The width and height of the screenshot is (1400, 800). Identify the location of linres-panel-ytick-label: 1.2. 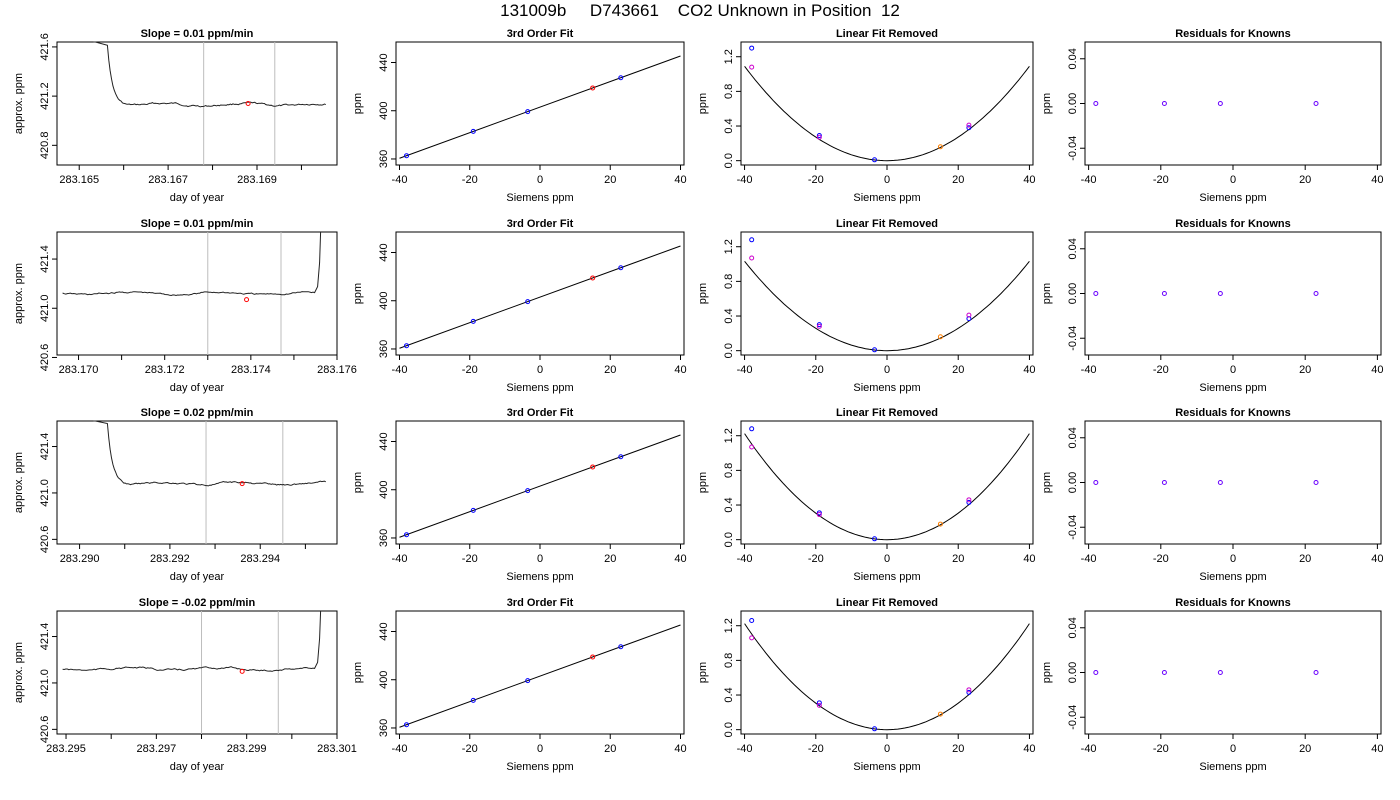
(729, 625).